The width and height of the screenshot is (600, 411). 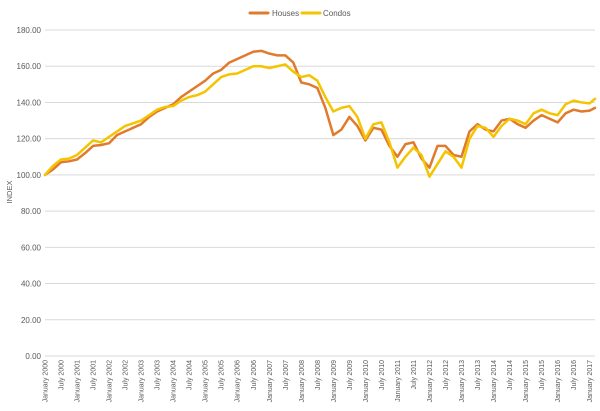 What do you see at coordinates (9, 192) in the screenshot?
I see `y-axis-title: INDEX` at bounding box center [9, 192].